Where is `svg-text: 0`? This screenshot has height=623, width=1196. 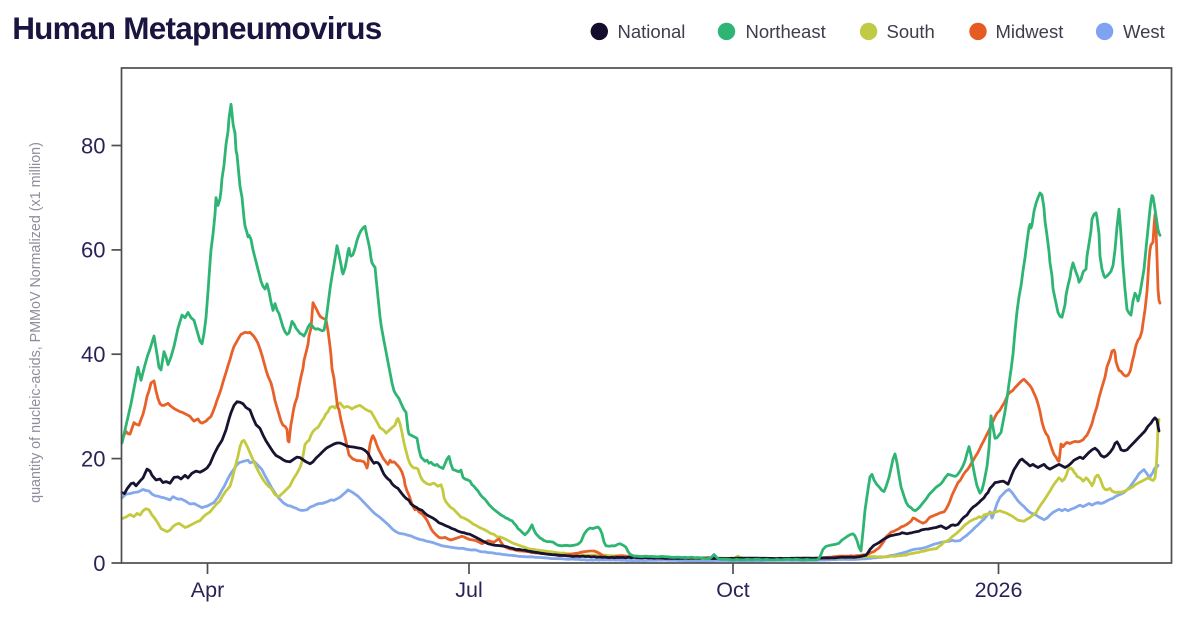
svg-text: 0 is located at coordinates (99, 563).